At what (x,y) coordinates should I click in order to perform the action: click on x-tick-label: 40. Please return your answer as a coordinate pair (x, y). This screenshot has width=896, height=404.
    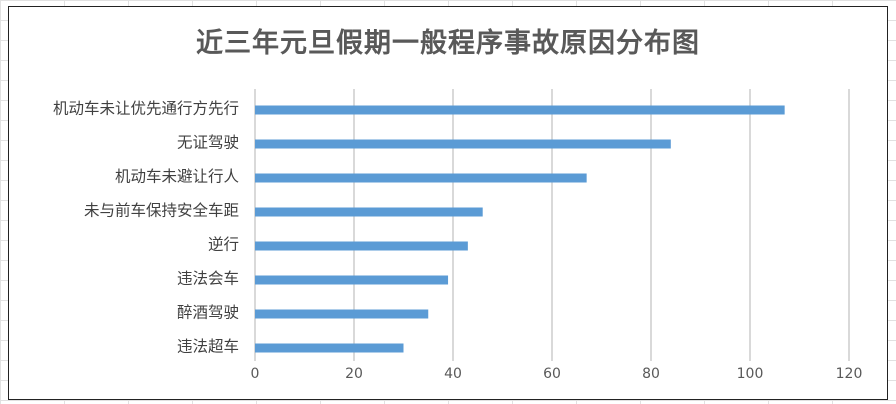
    Looking at the image, I should click on (453, 374).